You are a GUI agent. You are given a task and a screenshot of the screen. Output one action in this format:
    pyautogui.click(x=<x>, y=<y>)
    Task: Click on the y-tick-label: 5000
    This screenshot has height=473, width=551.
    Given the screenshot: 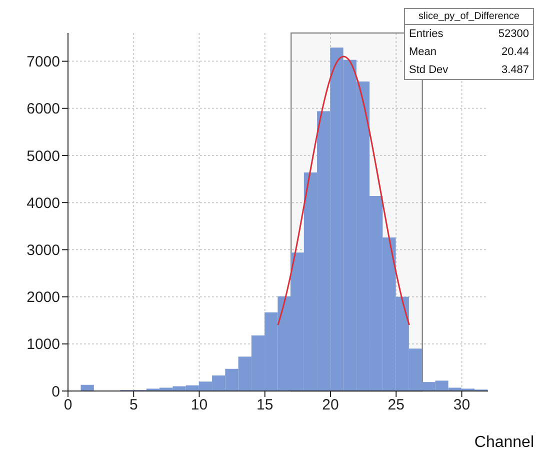 What is the action you would take?
    pyautogui.click(x=43, y=156)
    